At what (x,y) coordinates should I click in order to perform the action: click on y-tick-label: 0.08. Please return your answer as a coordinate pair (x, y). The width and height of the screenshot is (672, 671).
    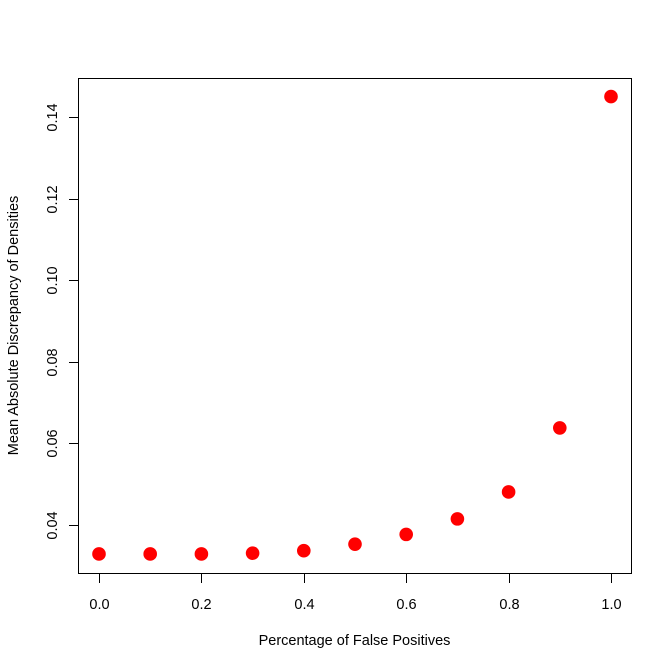
    Looking at the image, I should click on (53, 362).